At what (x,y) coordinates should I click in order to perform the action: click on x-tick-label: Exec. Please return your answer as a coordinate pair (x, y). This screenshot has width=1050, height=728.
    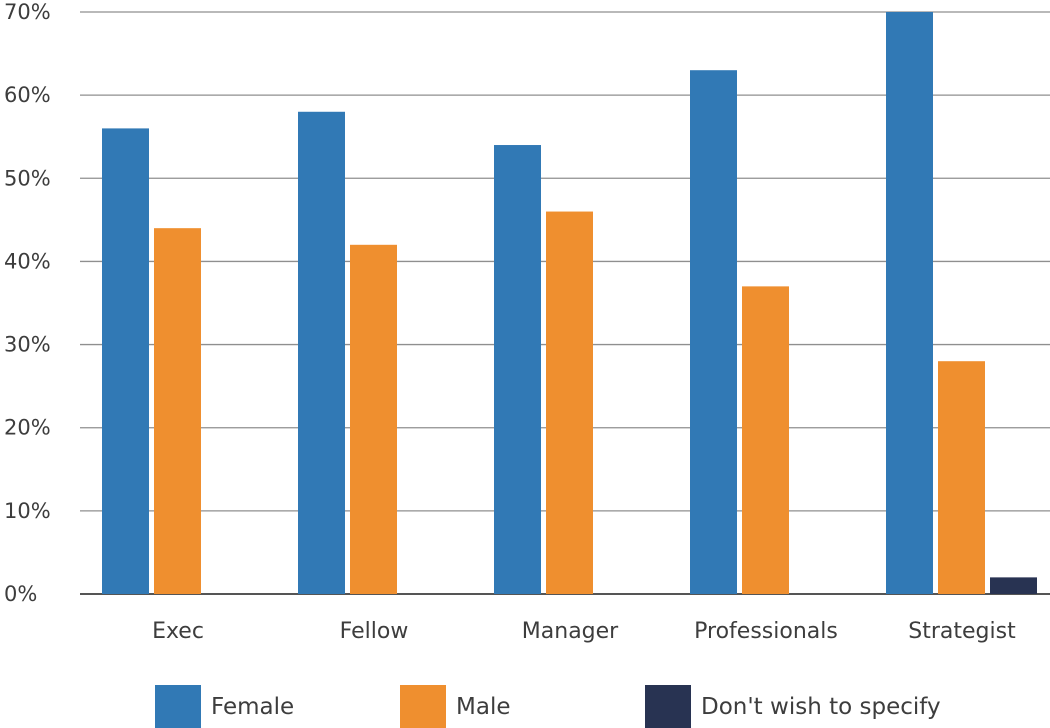
    Looking at the image, I should click on (178, 631).